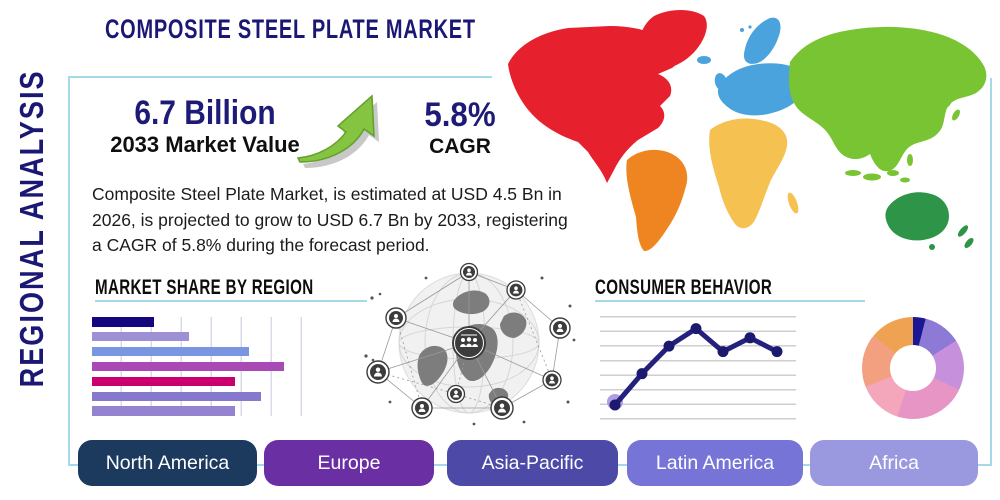 The image size is (1000, 500). What do you see at coordinates (532, 463) in the screenshot?
I see `region-button-asia-pacific: Asia-Pacific` at bounding box center [532, 463].